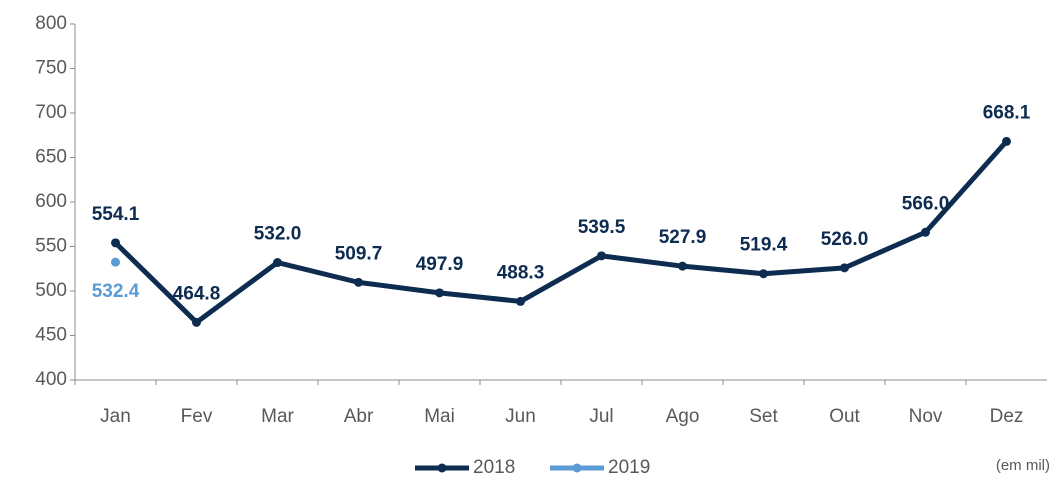 This screenshot has width=1054, height=480. What do you see at coordinates (845, 239) in the screenshot?
I see `data-label: 526.0` at bounding box center [845, 239].